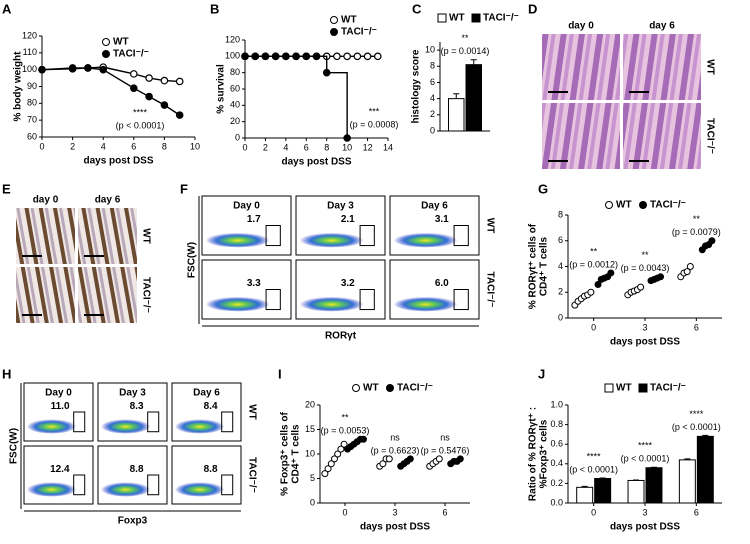  I want to click on annotation: **, so click(594, 251).